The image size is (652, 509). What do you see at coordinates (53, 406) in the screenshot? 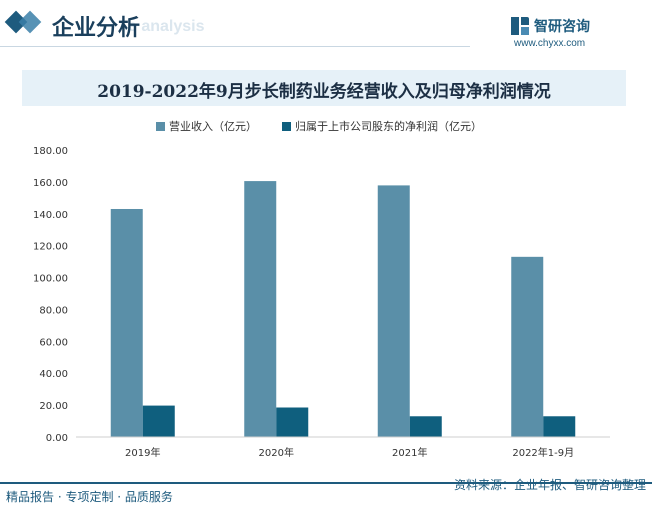
I see `y-tick-label: 20.00` at bounding box center [53, 406].